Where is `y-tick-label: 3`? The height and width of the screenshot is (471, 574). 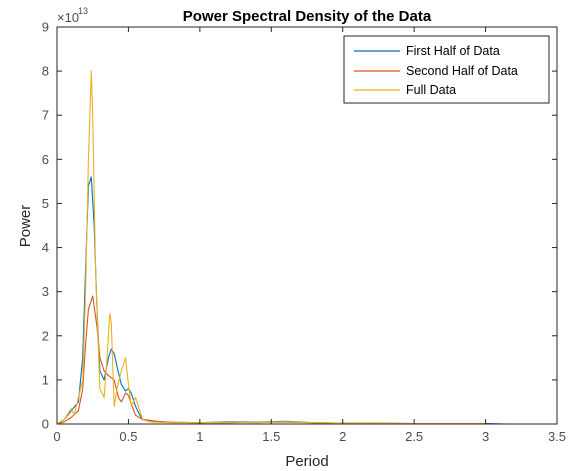
y-tick-label: 3 is located at coordinates (45, 291).